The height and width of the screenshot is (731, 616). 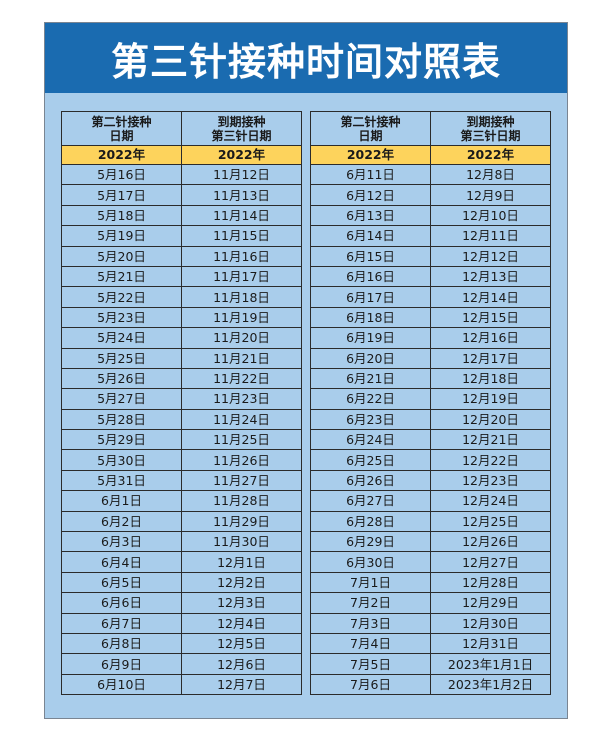 I want to click on second-dose-date: 7月2日, so click(x=370, y=603).